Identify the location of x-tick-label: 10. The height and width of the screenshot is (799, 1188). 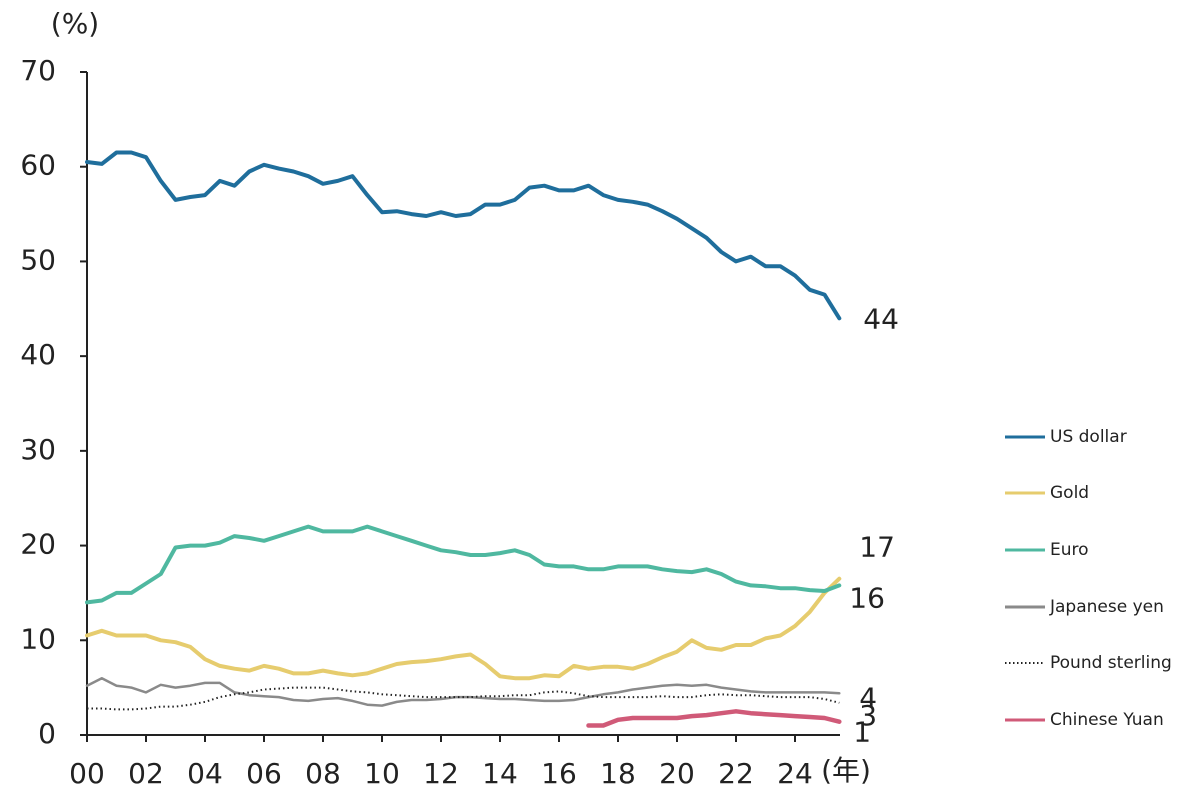
(382, 773).